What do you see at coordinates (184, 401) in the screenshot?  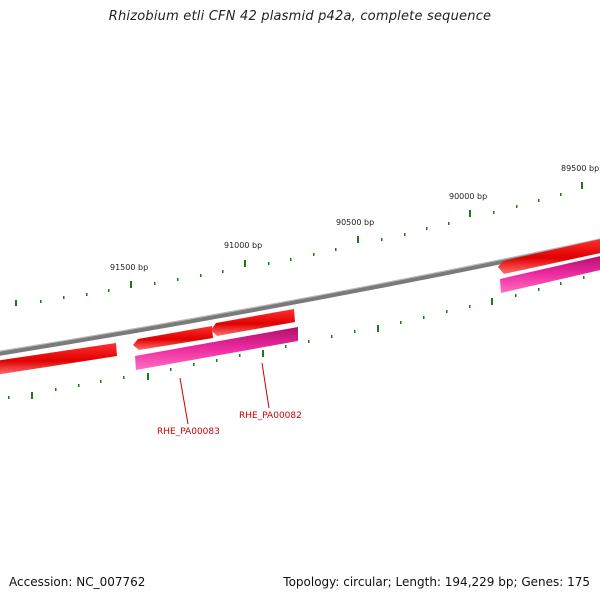 I see `callout-line-rhe-pa00083` at bounding box center [184, 401].